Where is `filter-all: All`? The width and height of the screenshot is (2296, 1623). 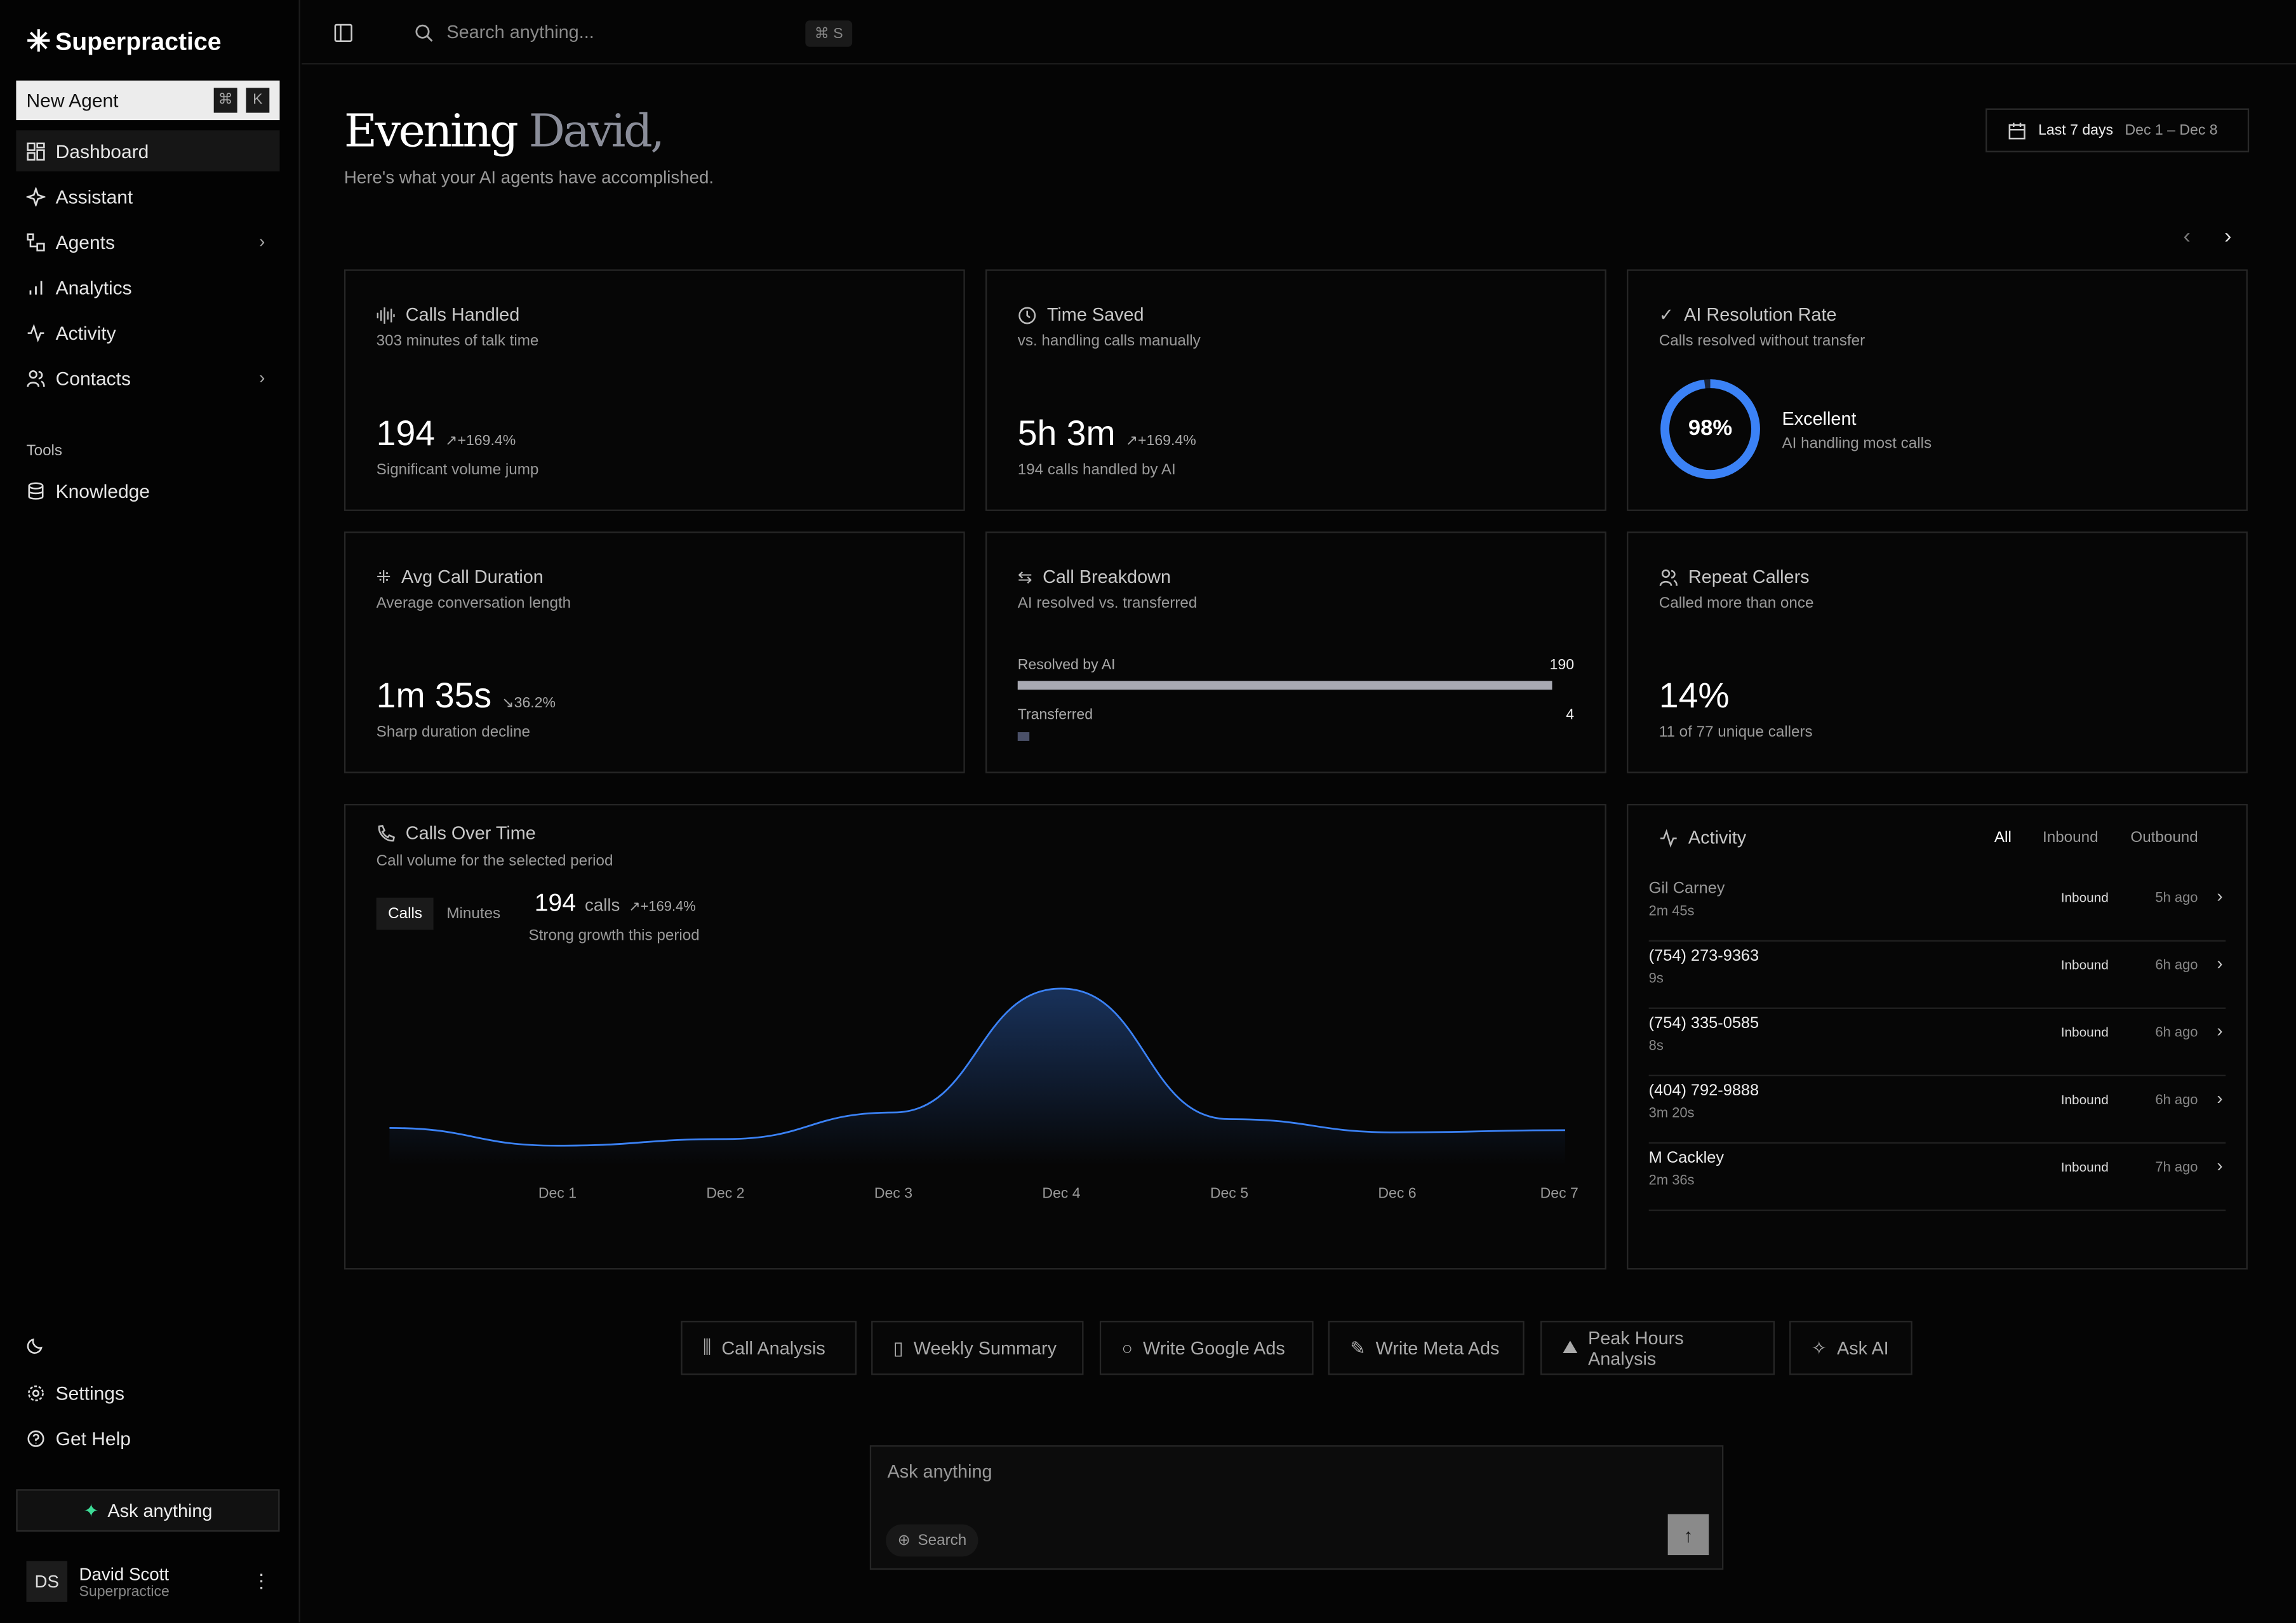
filter-all: All is located at coordinates (2003, 837).